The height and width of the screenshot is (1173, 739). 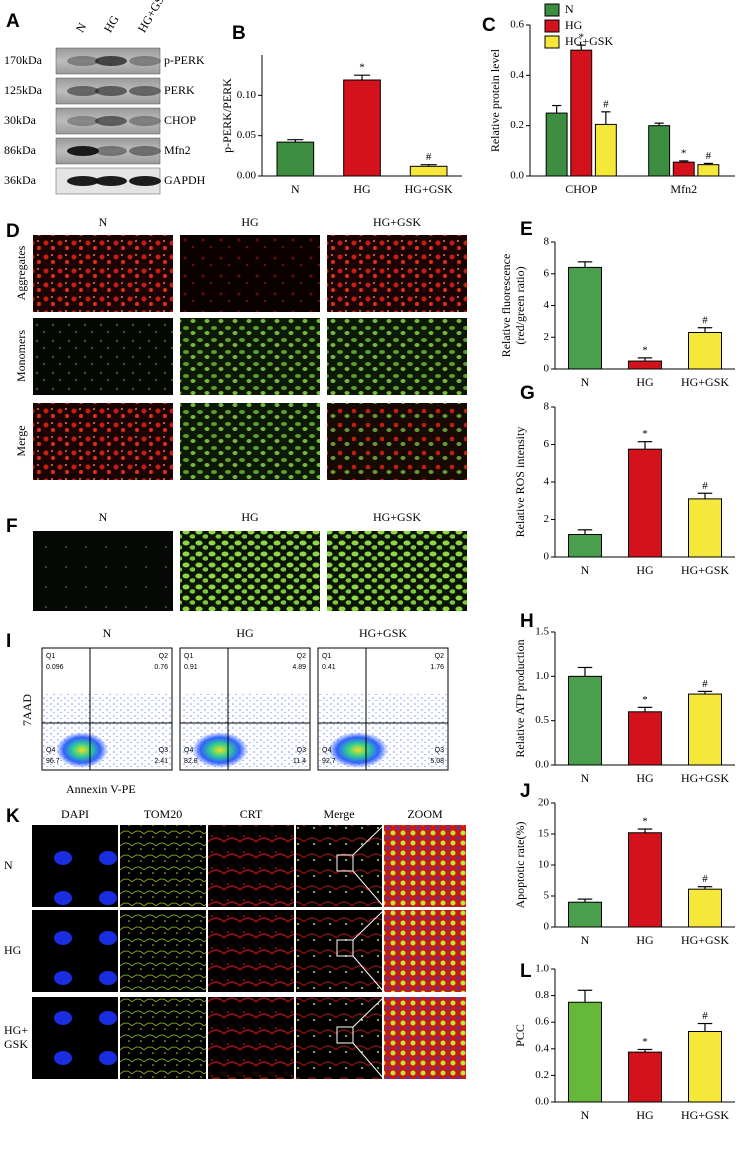 I want to click on panel-letter: F, so click(x=12, y=526).